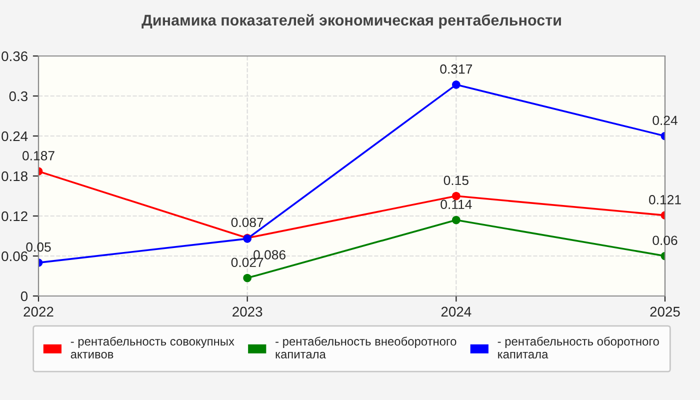 This screenshot has height=400, width=700. I want to click on data-label: 0.187, so click(38, 155).